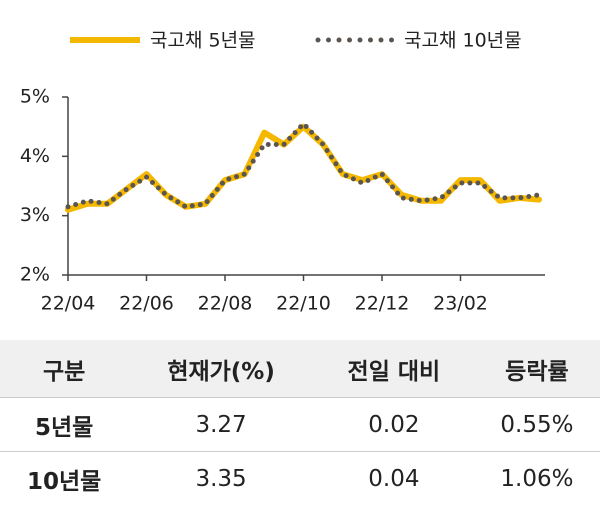  What do you see at coordinates (64, 478) in the screenshot?
I see `cell: 10년물` at bounding box center [64, 478].